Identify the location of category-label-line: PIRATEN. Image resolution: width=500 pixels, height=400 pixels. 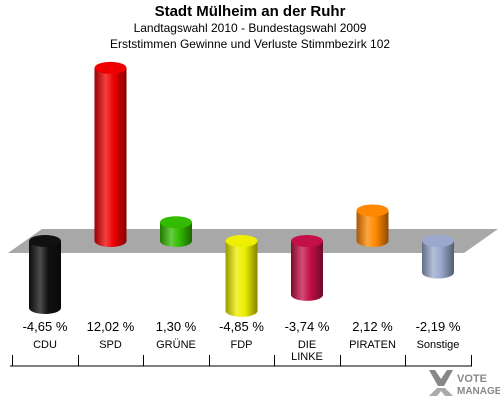
(372, 345).